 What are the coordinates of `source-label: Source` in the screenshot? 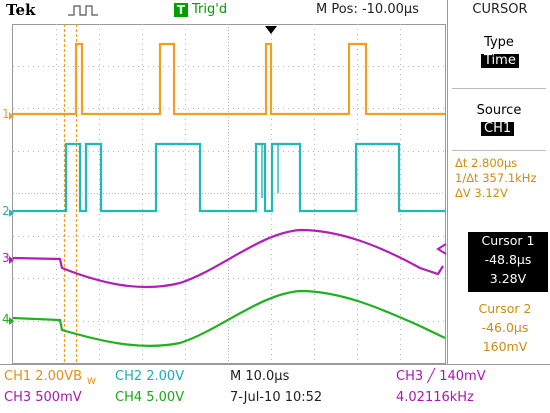 It's located at (499, 110).